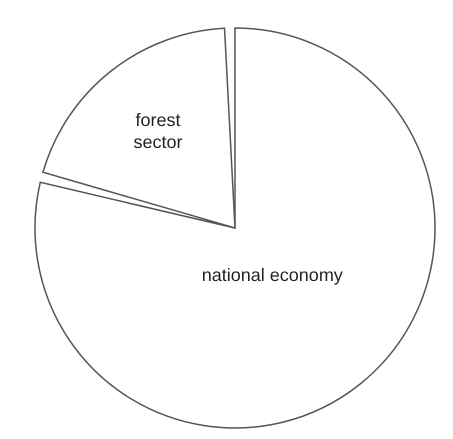  Describe the element at coordinates (272, 275) in the screenshot. I see `slice-label: national economy` at that location.